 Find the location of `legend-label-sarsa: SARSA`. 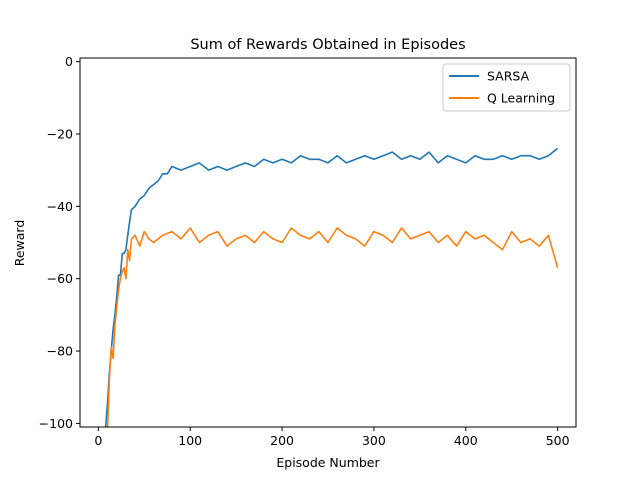

legend-label-sarsa: SARSA is located at coordinates (508, 76).